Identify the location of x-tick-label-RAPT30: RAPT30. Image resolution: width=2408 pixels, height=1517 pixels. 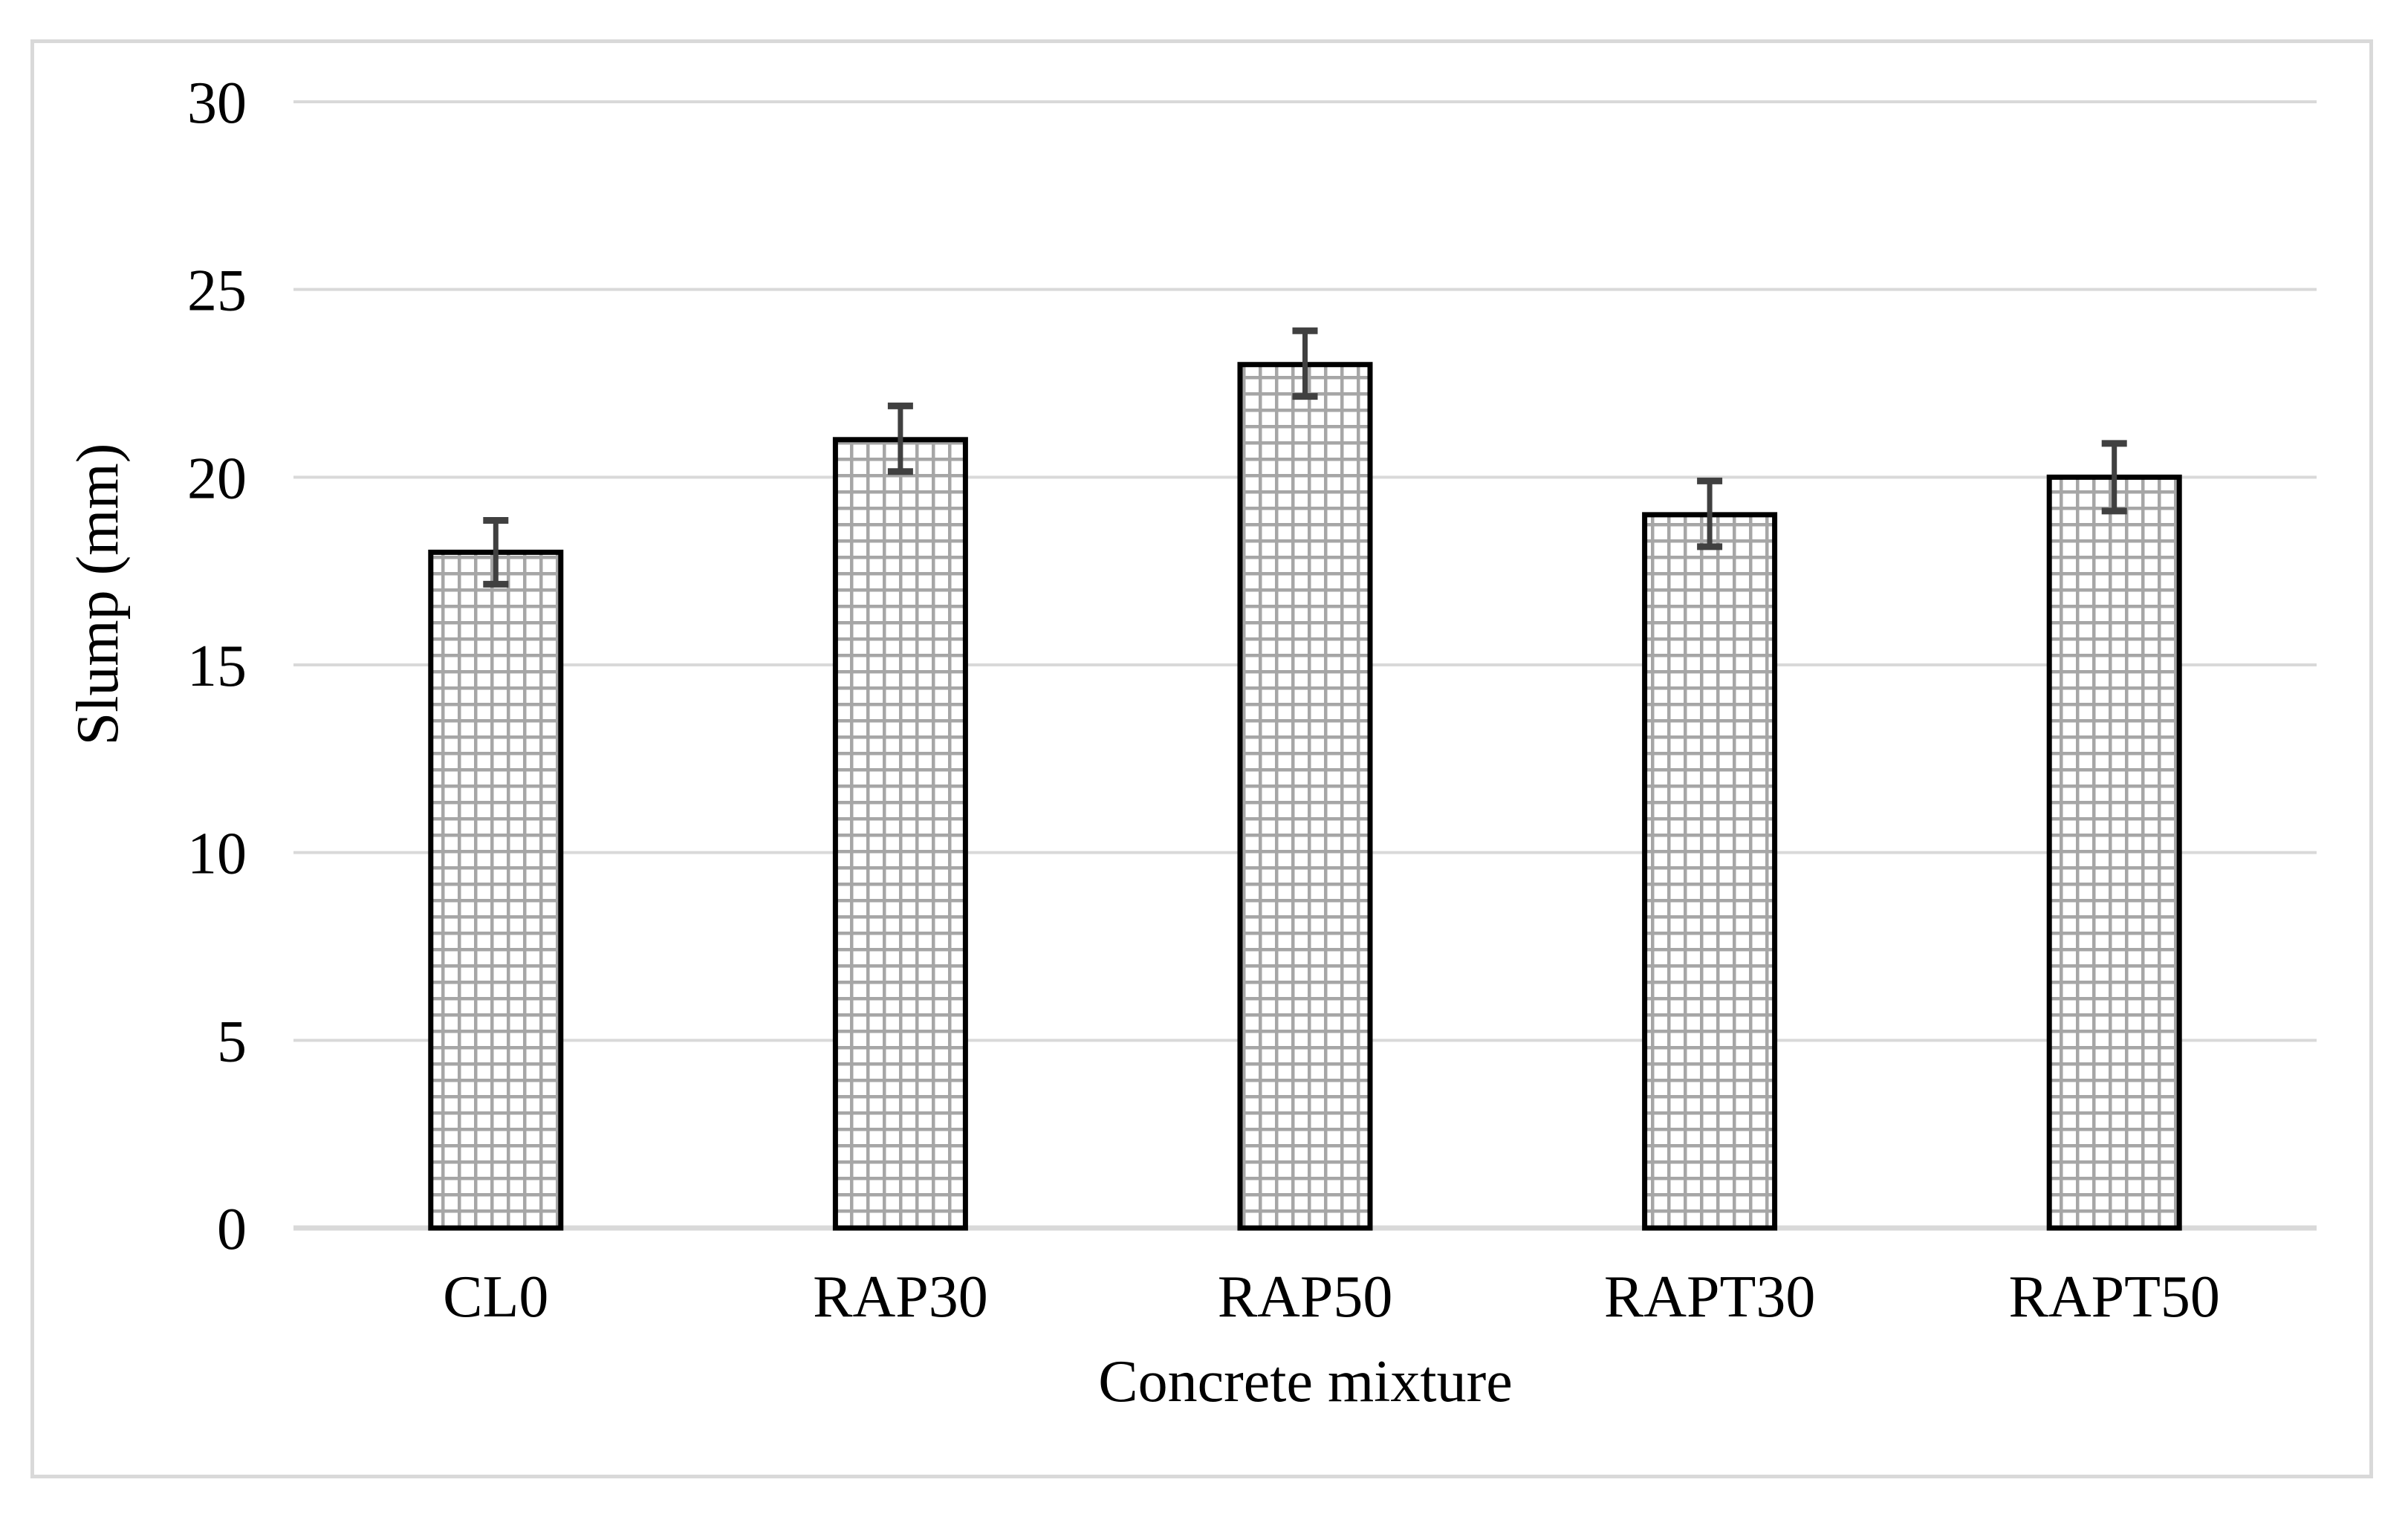
(1710, 1297).